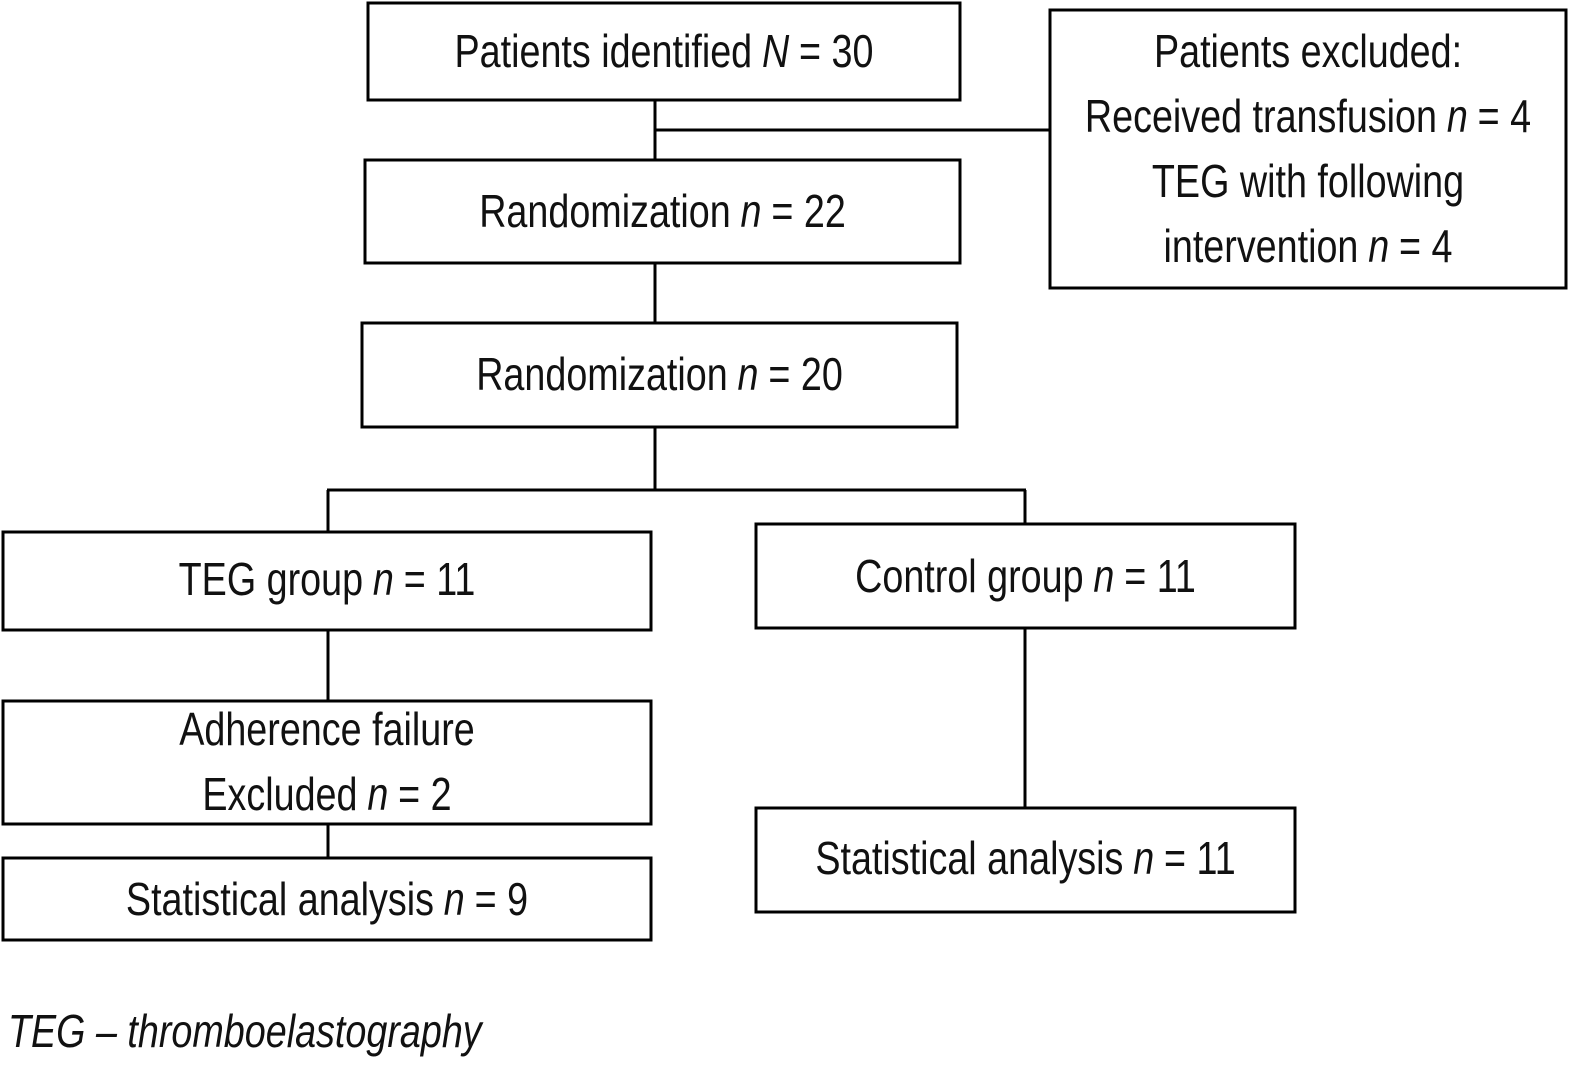 This screenshot has height=1074, width=1580. I want to click on node-label: intervention n = 4, so click(1307, 246).